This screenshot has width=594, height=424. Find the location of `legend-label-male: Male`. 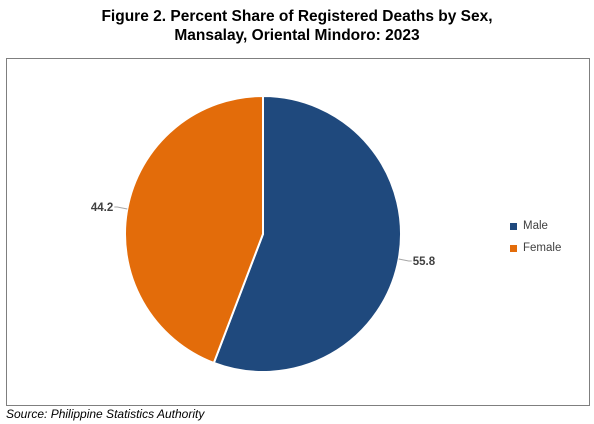

legend-label-male: Male is located at coordinates (535, 226).